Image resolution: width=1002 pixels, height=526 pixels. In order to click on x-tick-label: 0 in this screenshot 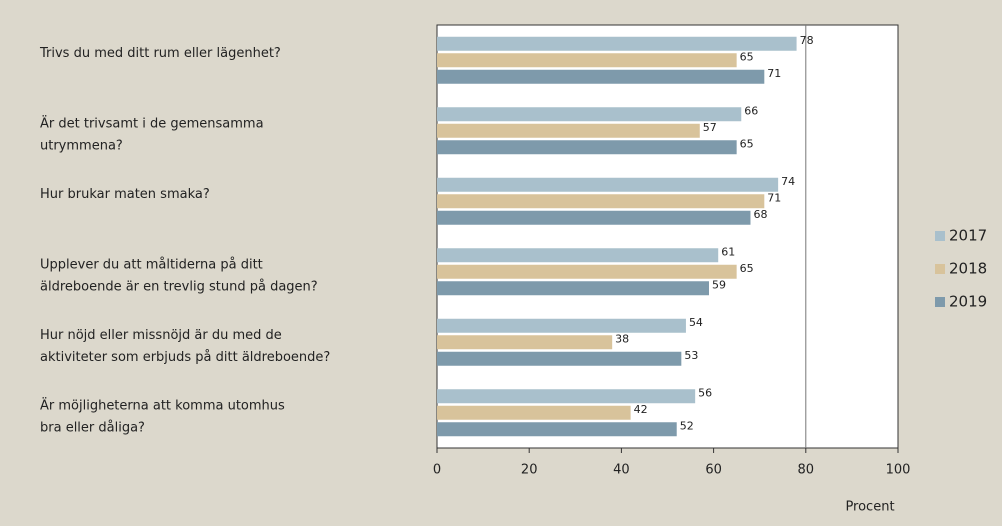, I will do `click(437, 470)`.